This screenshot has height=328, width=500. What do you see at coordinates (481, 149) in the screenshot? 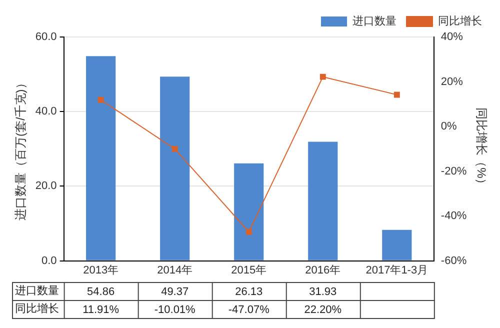
I see `y2-axis-title: 同比增长（%）` at bounding box center [481, 149].